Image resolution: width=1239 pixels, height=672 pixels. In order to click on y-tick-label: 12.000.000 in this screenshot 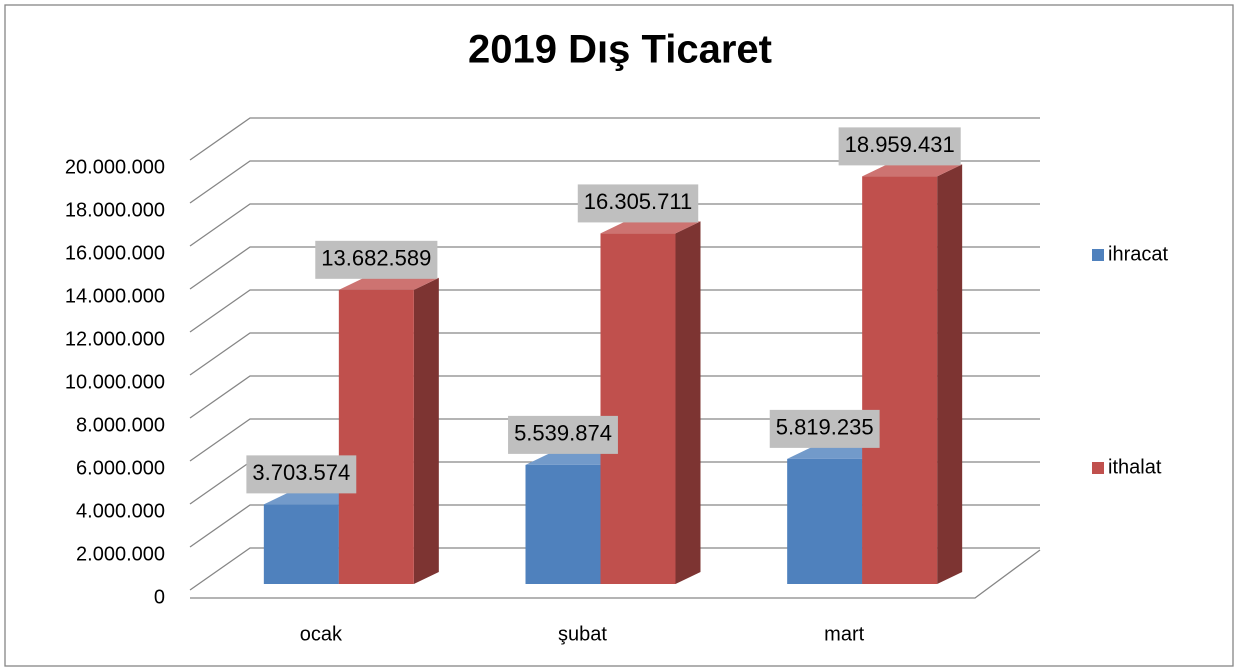, I will do `click(115, 339)`.